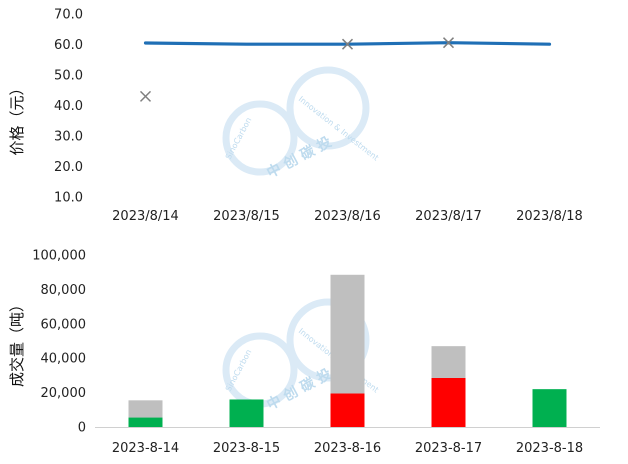  Describe the element at coordinates (246, 216) in the screenshot. I see `price-x-tick: 2023/8/15` at that location.